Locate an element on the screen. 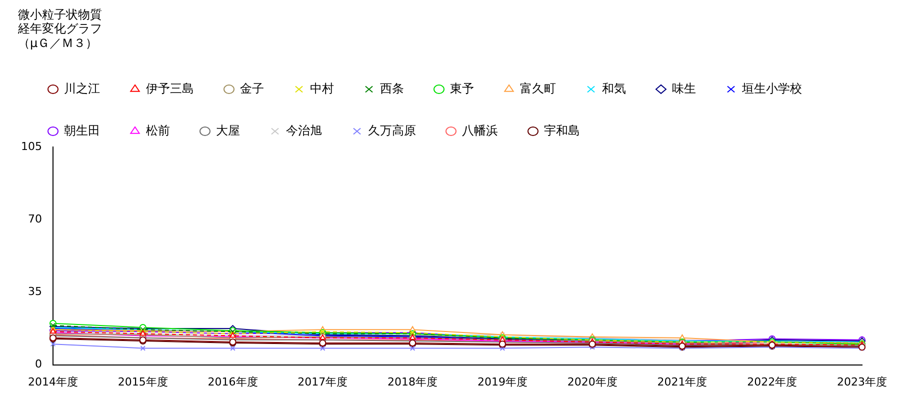 The image size is (900, 400). legend-label: 富久町 is located at coordinates (538, 88).